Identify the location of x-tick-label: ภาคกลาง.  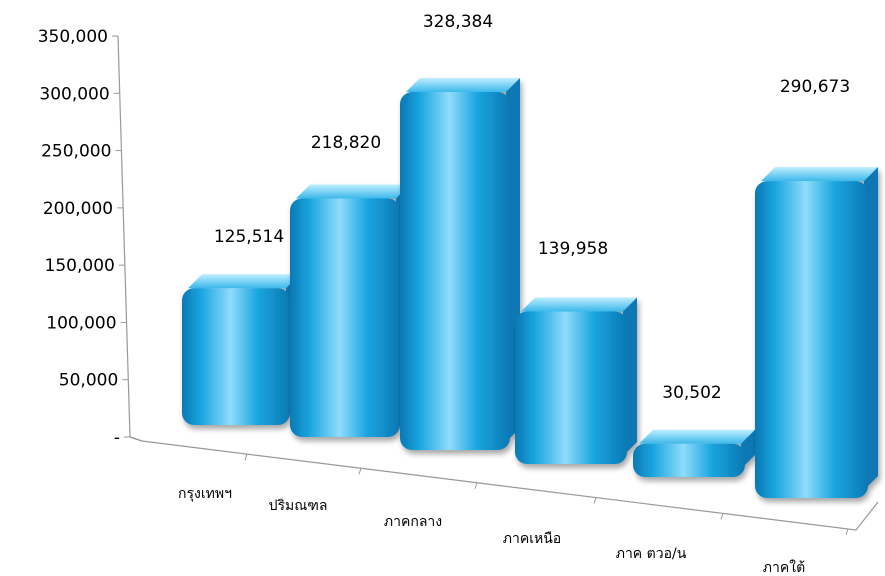
(413, 522).